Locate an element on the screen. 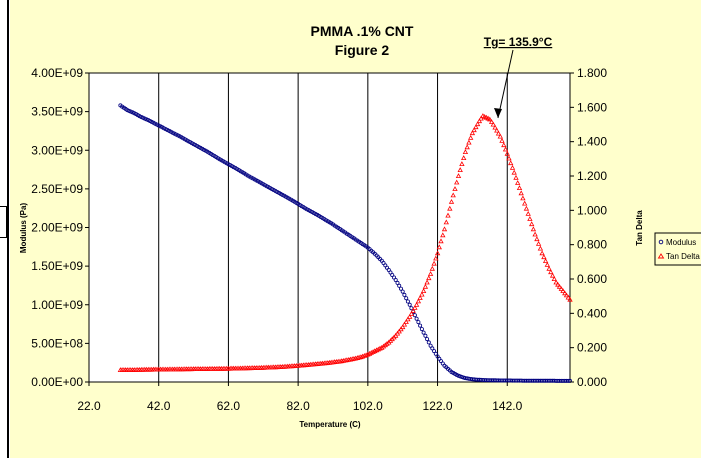 The height and width of the screenshot is (458, 701). y-right-tick-label: 0.000 is located at coordinates (592, 382).